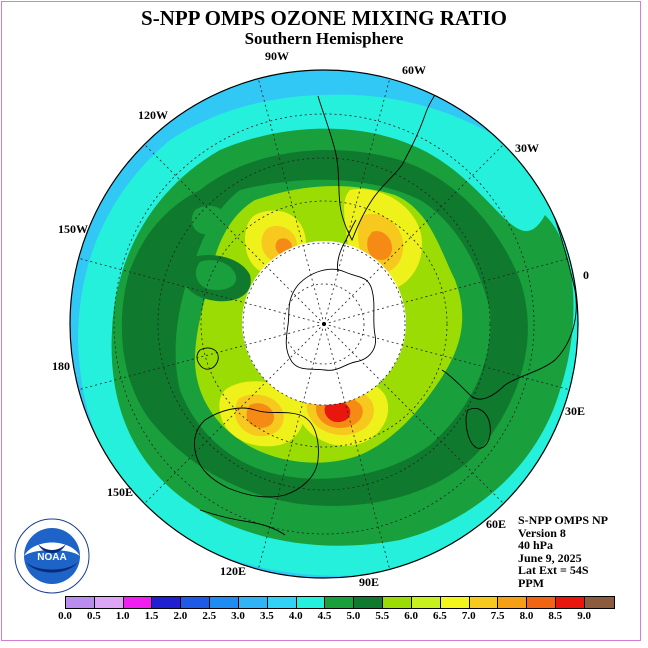 Image resolution: width=648 pixels, height=648 pixels. What do you see at coordinates (93, 616) in the screenshot?
I see `color-scale-tick-label: 0.5` at bounding box center [93, 616].